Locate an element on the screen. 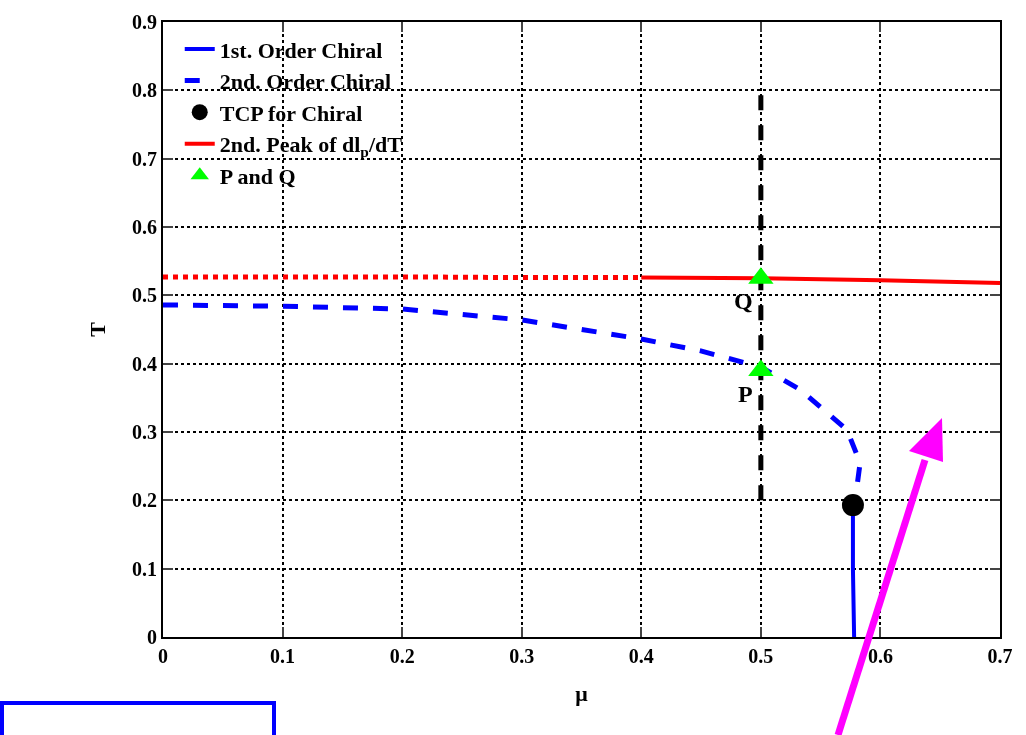 This screenshot has height=735, width=1026. legend-label: 1st. Order Chiral is located at coordinates (301, 50).